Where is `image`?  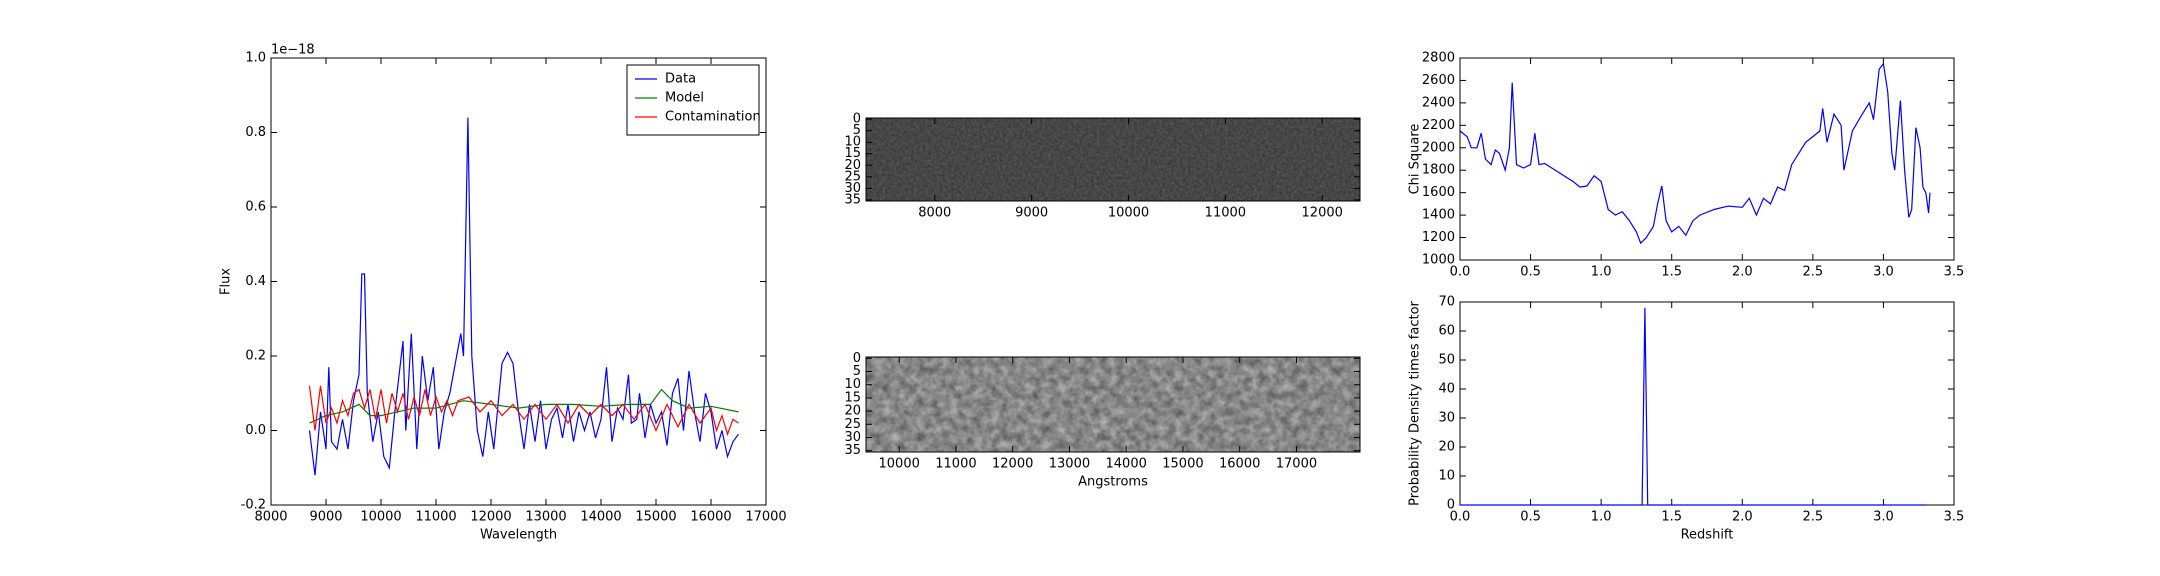
image is located at coordinates (1113, 159).